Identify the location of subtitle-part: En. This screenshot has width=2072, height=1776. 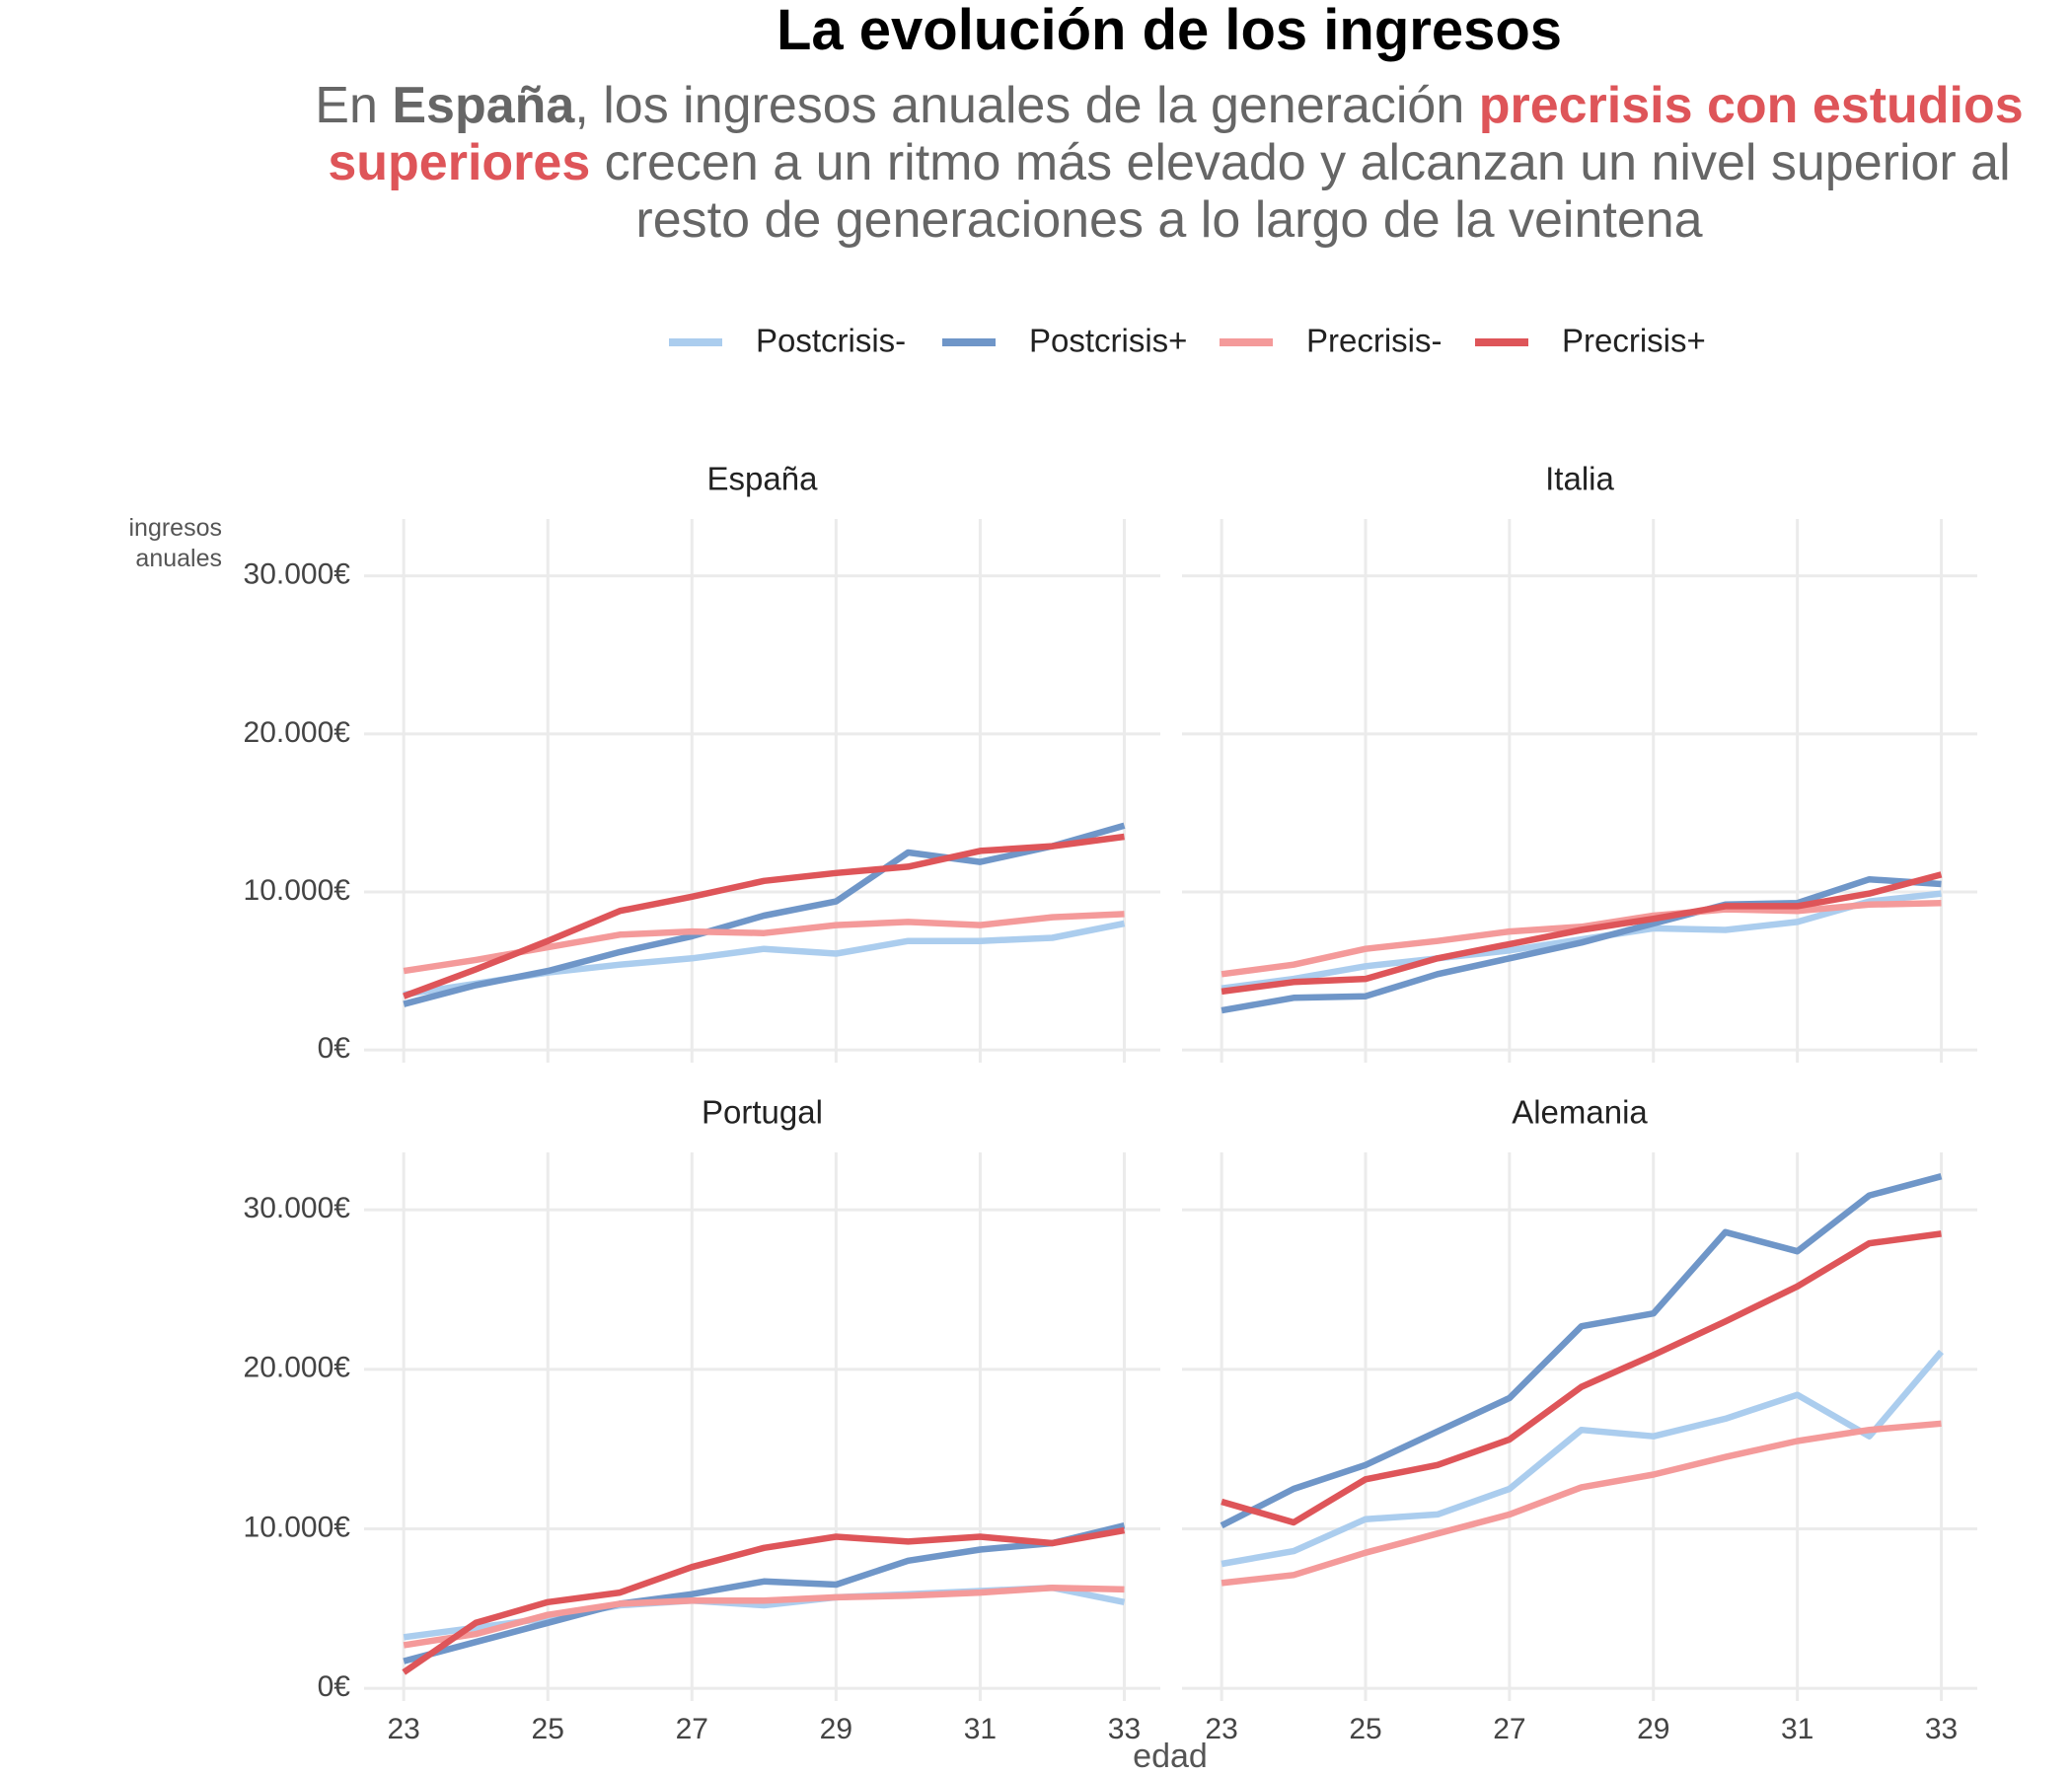
(354, 106).